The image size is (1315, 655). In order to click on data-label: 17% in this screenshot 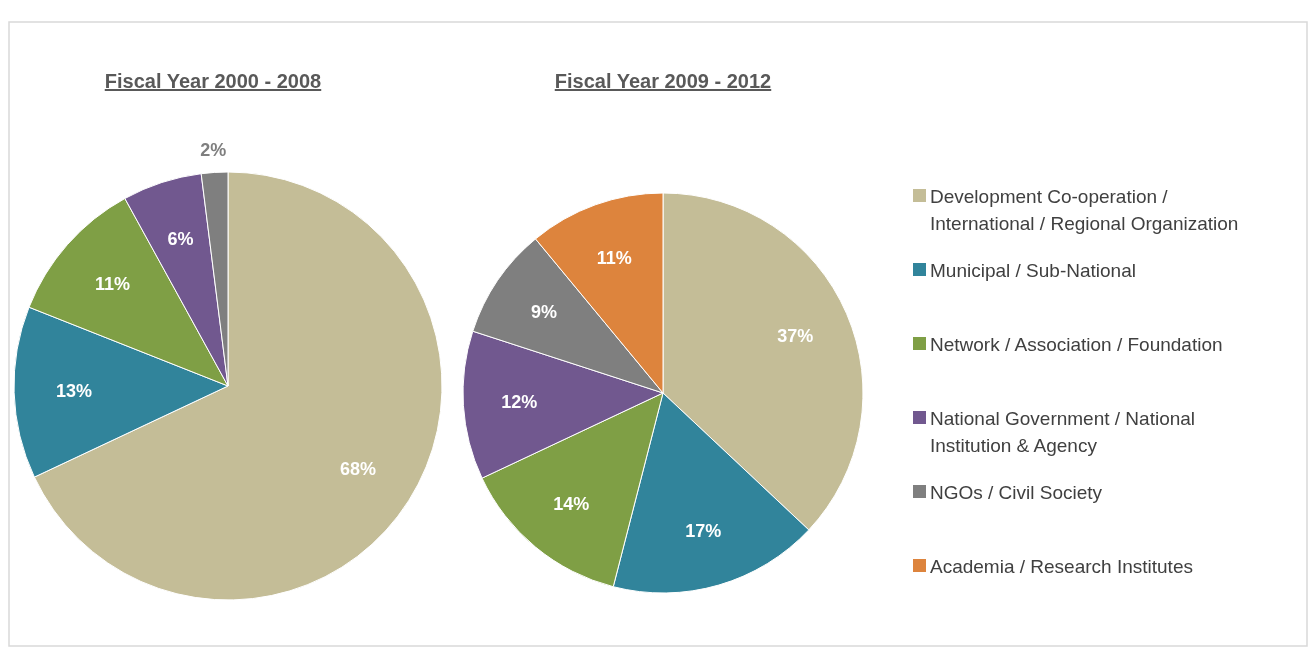, I will do `click(703, 531)`.